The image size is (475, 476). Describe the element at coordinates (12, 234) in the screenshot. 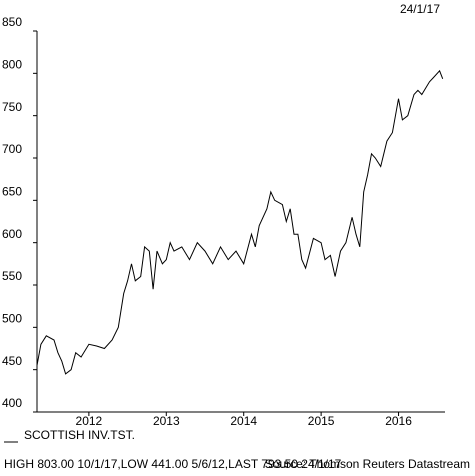

I see `y-tick-label: 600` at that location.